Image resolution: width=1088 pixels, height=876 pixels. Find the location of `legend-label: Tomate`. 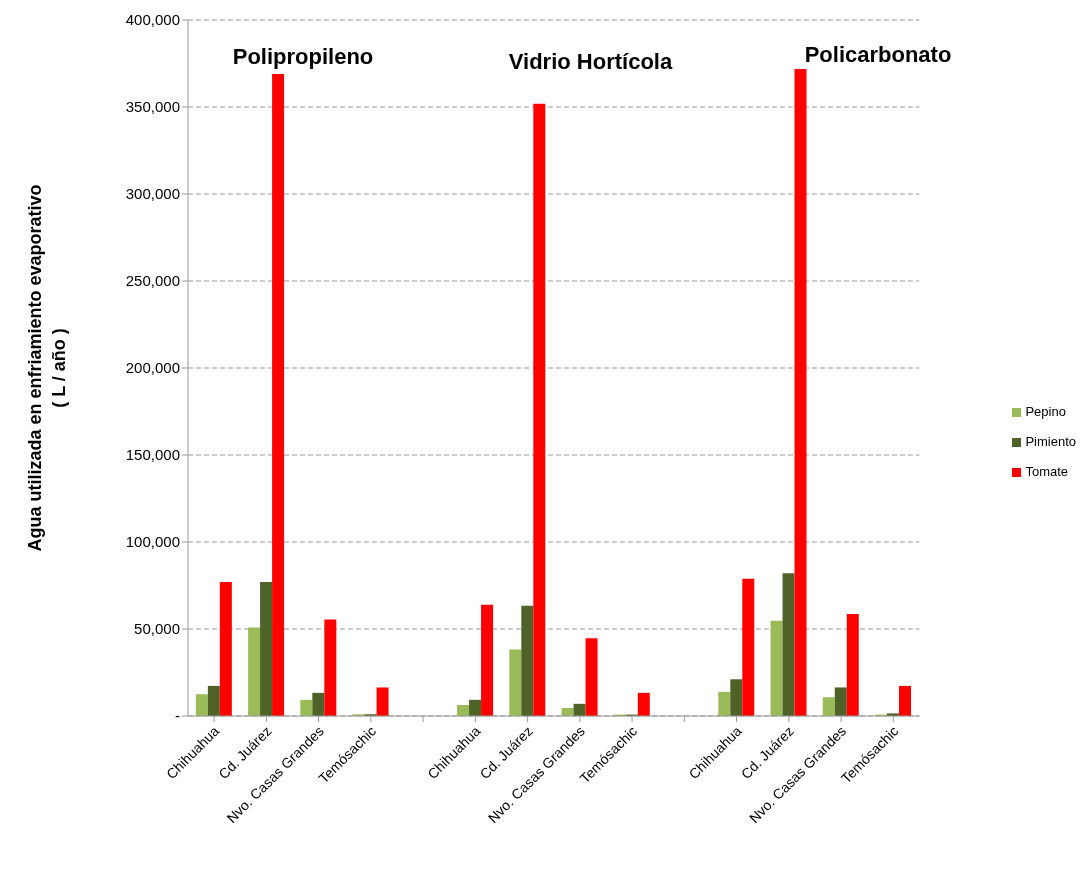

legend-label: Tomate is located at coordinates (1047, 471).